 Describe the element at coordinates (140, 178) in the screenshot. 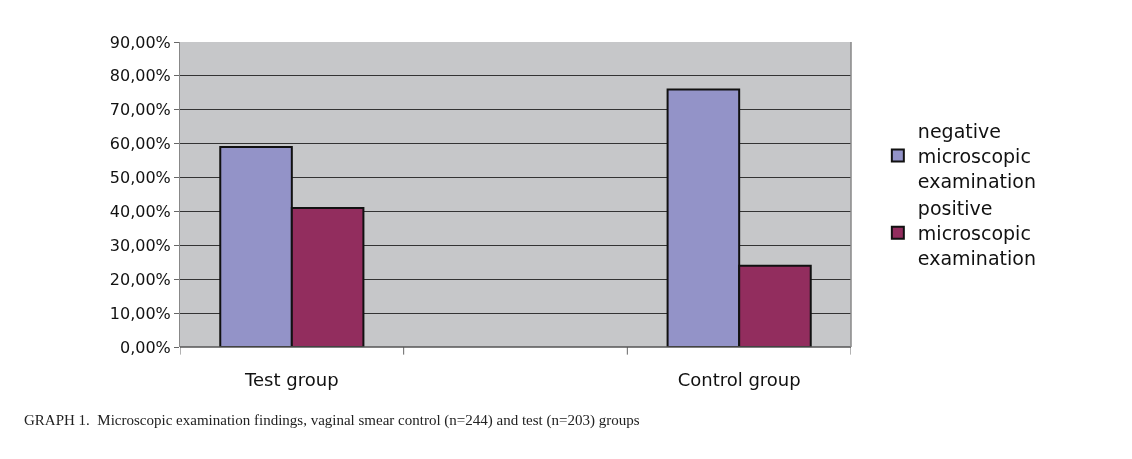

I see `y-tick-label: 50,00%` at that location.